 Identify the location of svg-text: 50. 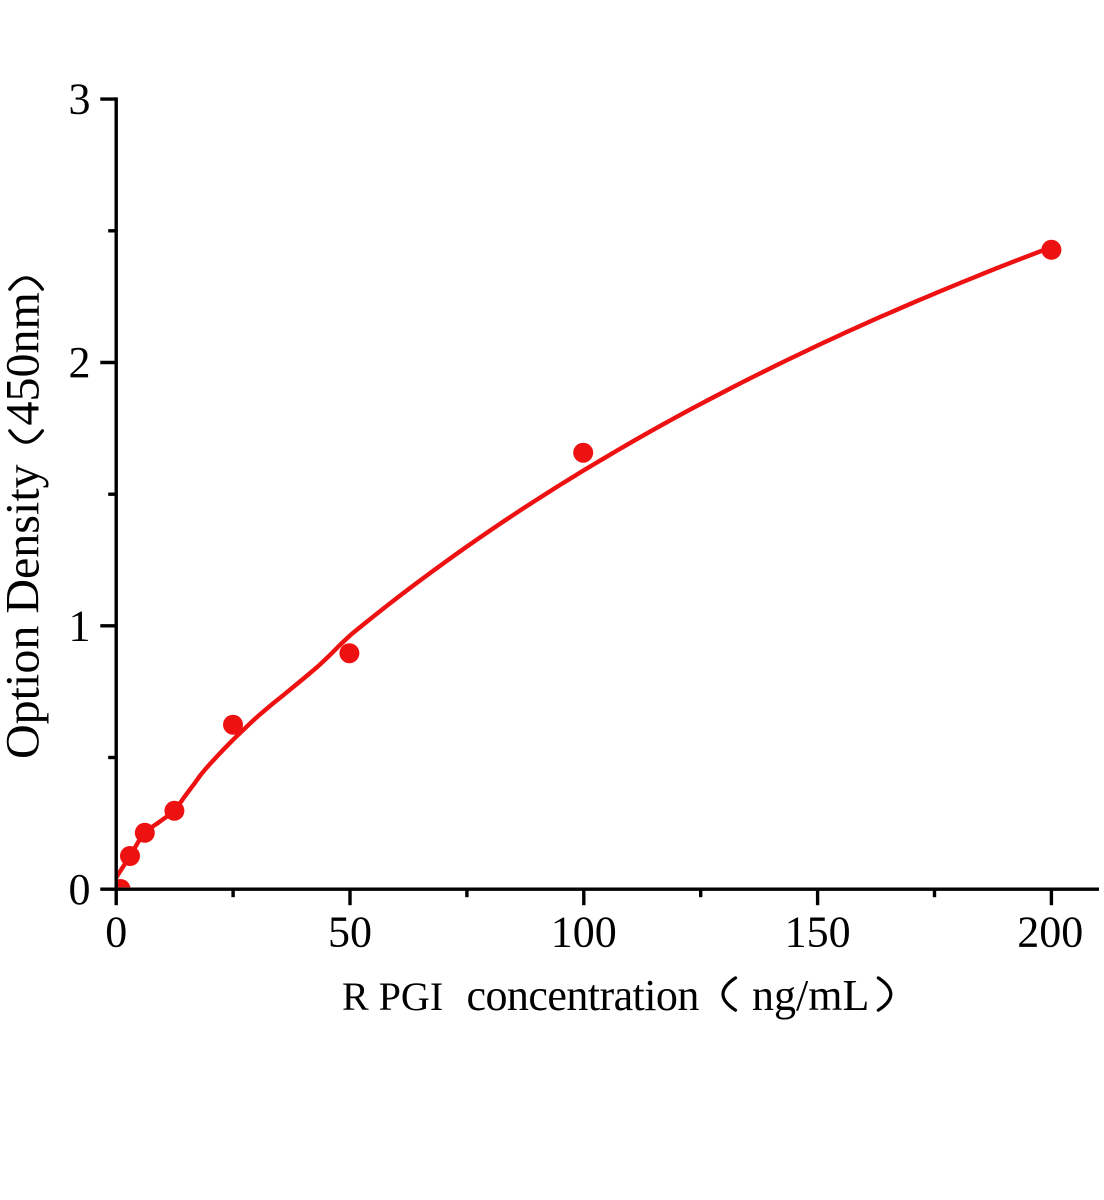
(350, 932).